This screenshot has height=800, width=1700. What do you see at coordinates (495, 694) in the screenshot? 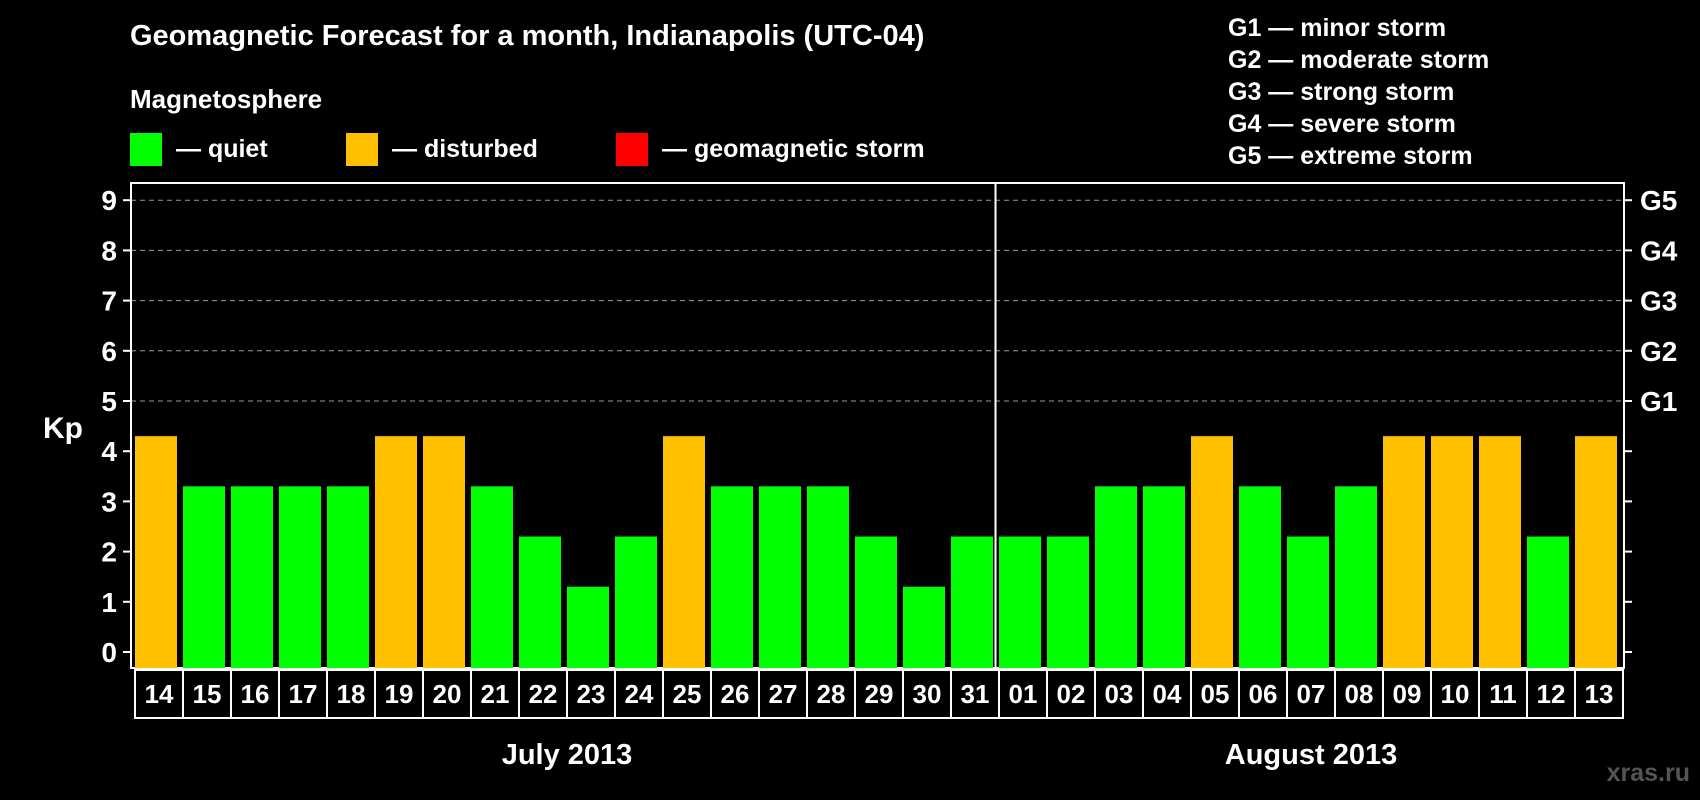
I see `x-tick-label-21: 21` at bounding box center [495, 694].